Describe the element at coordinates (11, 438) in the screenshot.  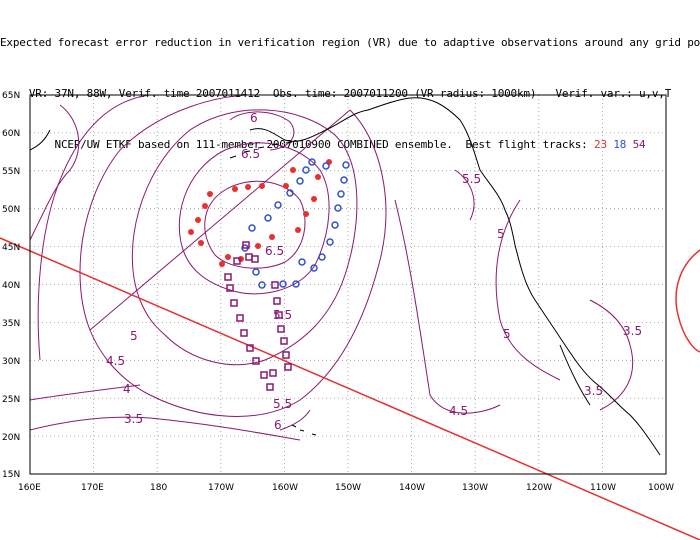
I see `lat-label: 20N` at that location.